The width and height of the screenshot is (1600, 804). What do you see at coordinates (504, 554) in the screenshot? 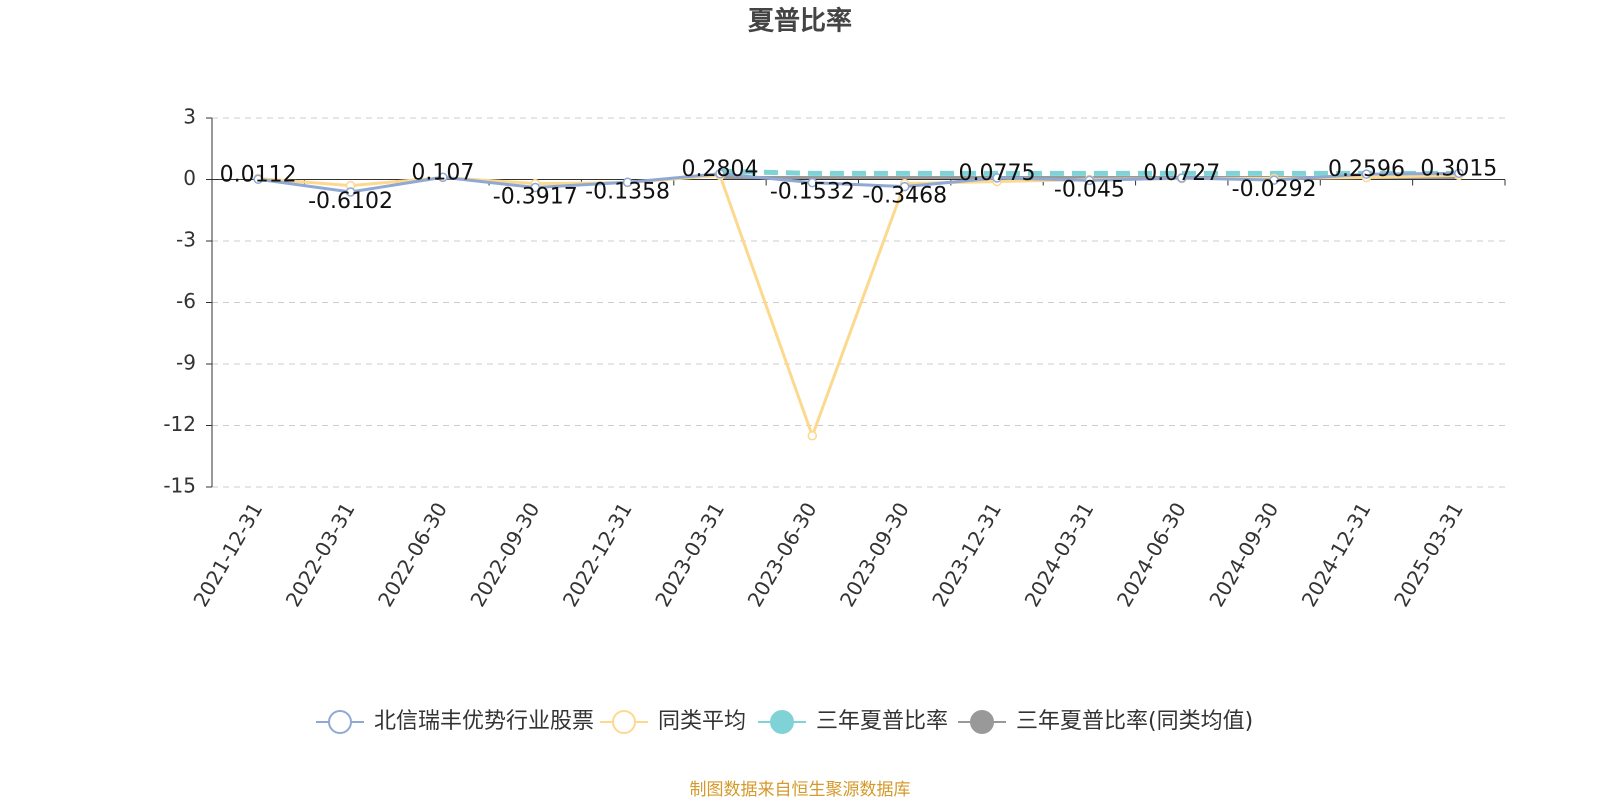
I see `x-tick-label: 2022-09-30` at bounding box center [504, 554].